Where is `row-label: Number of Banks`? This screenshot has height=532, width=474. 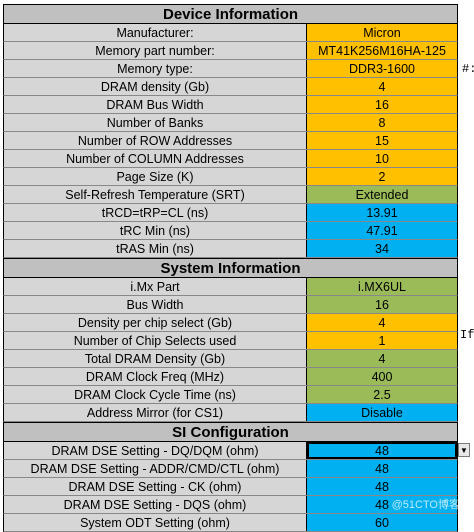
row-label: Number of Banks is located at coordinates (155, 122).